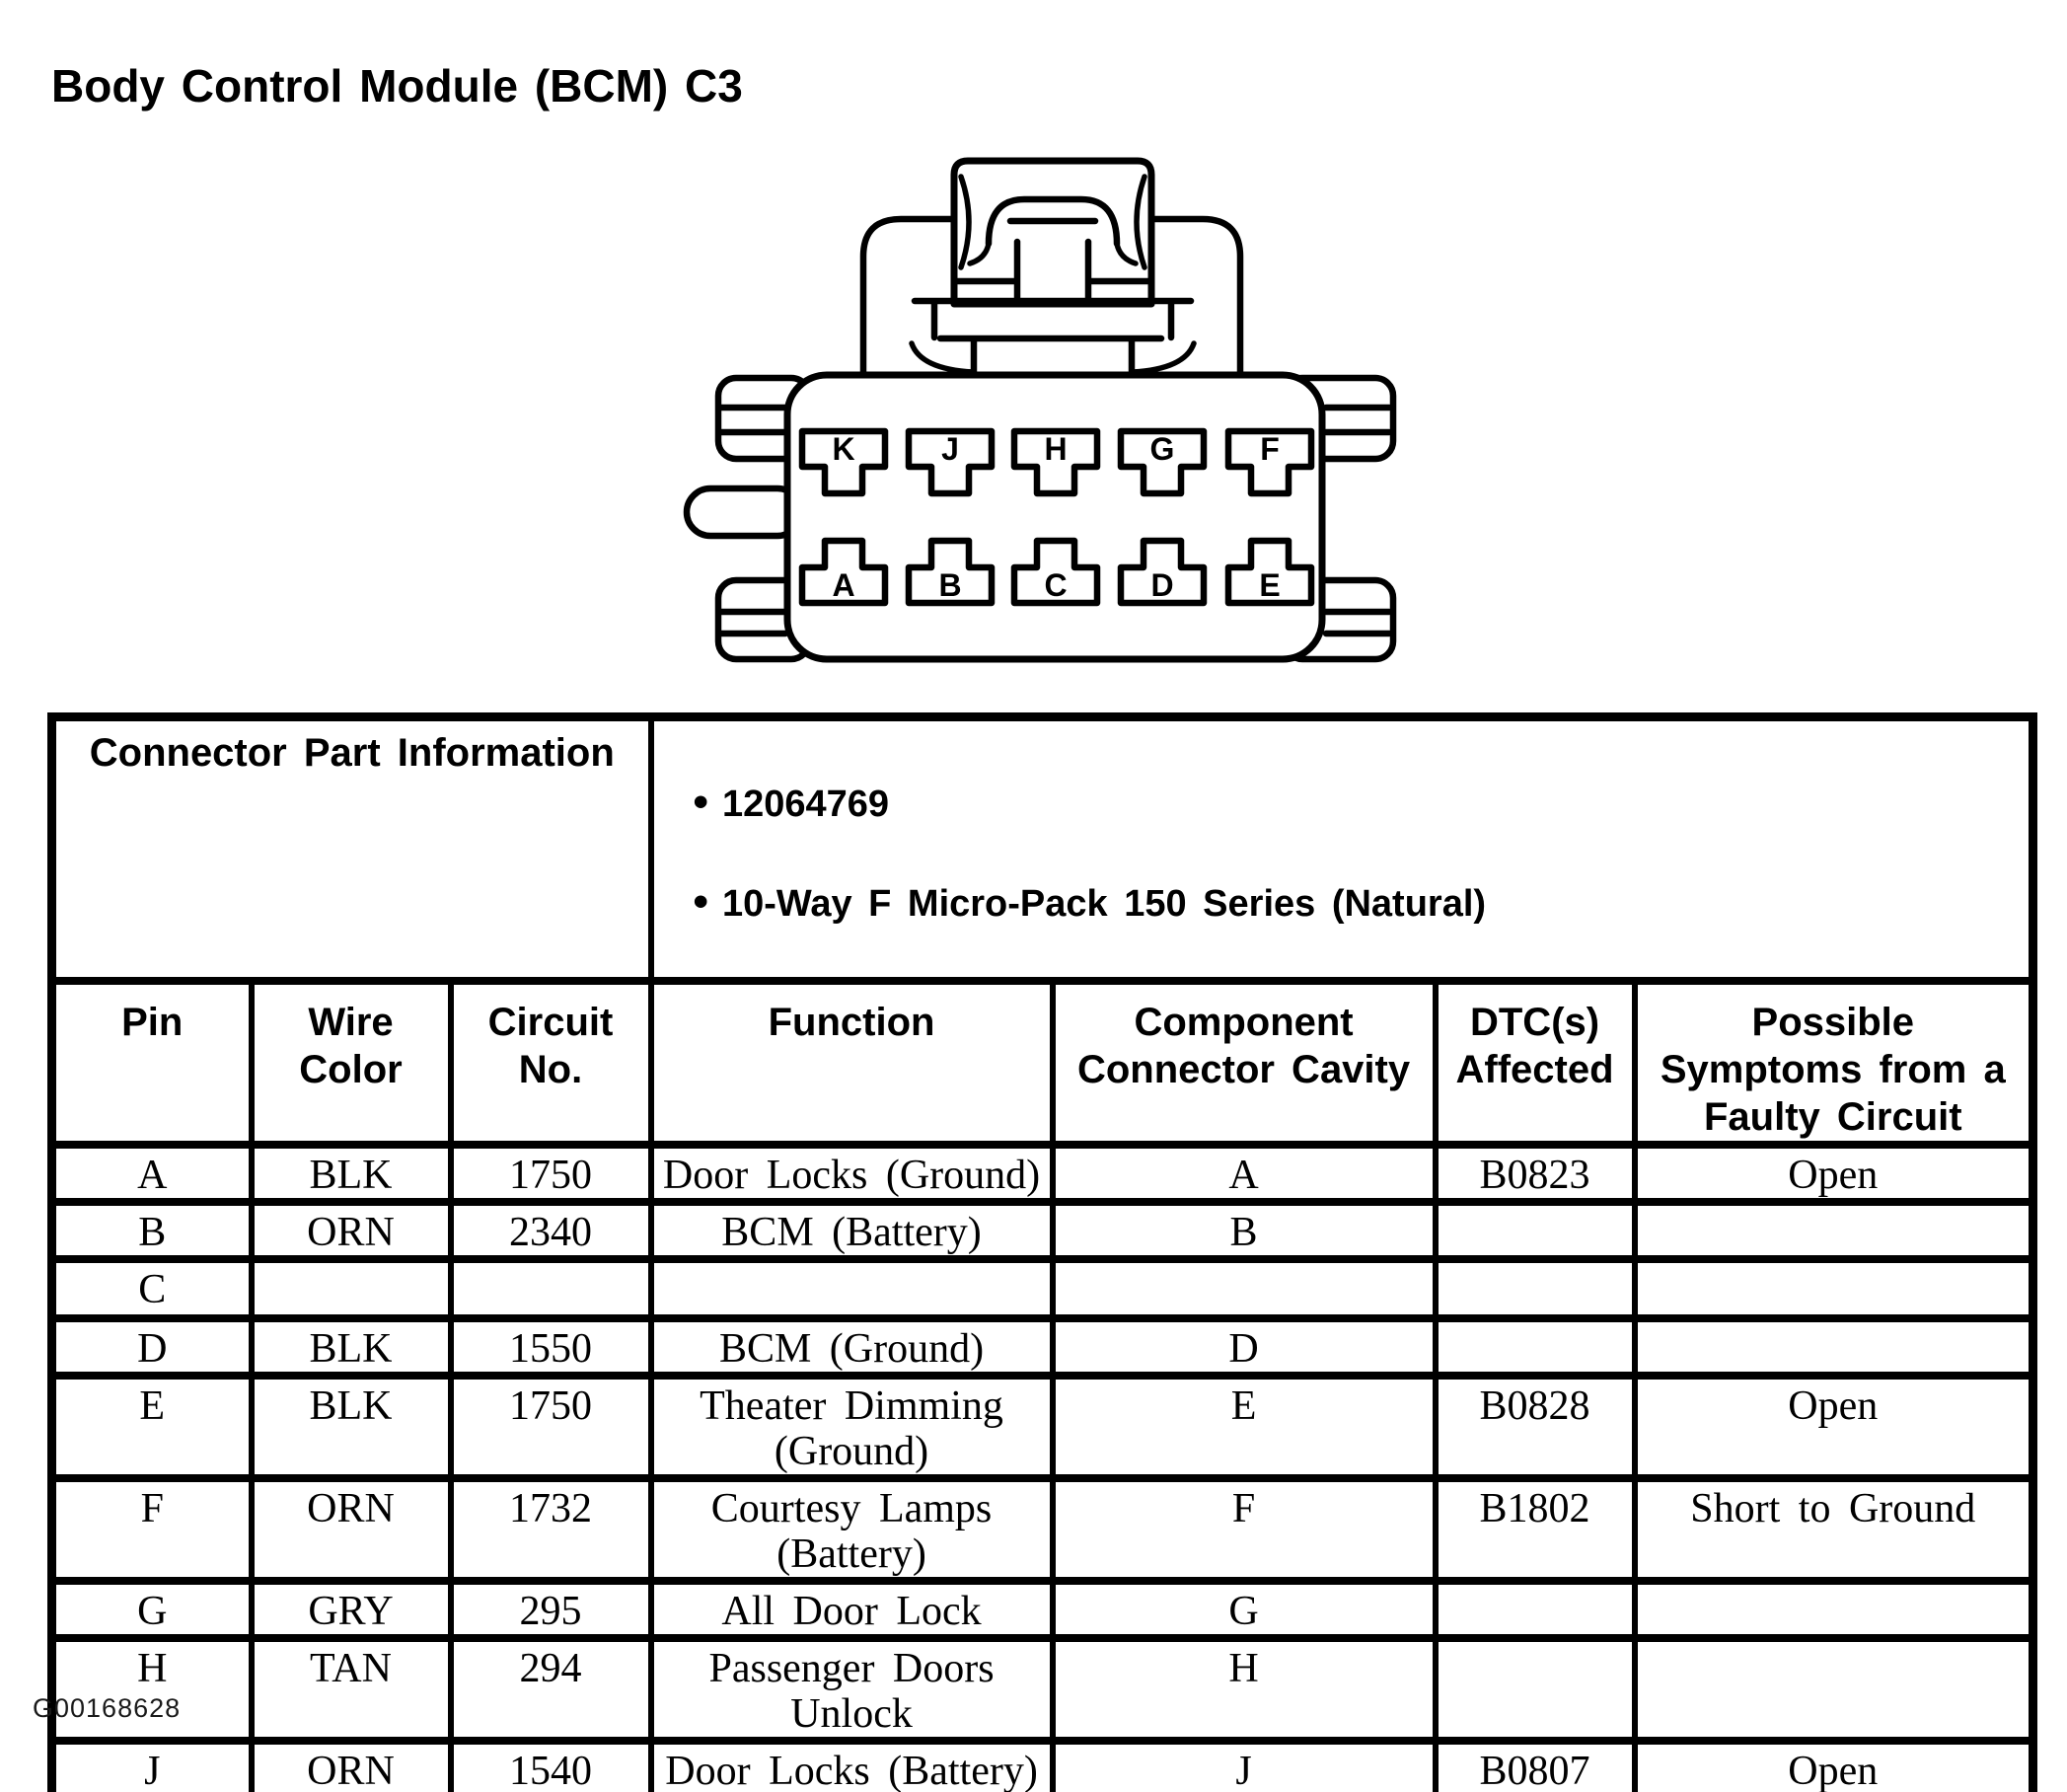  What do you see at coordinates (351, 1063) in the screenshot?
I see `col-header-wire-color: Wire Color` at bounding box center [351, 1063].